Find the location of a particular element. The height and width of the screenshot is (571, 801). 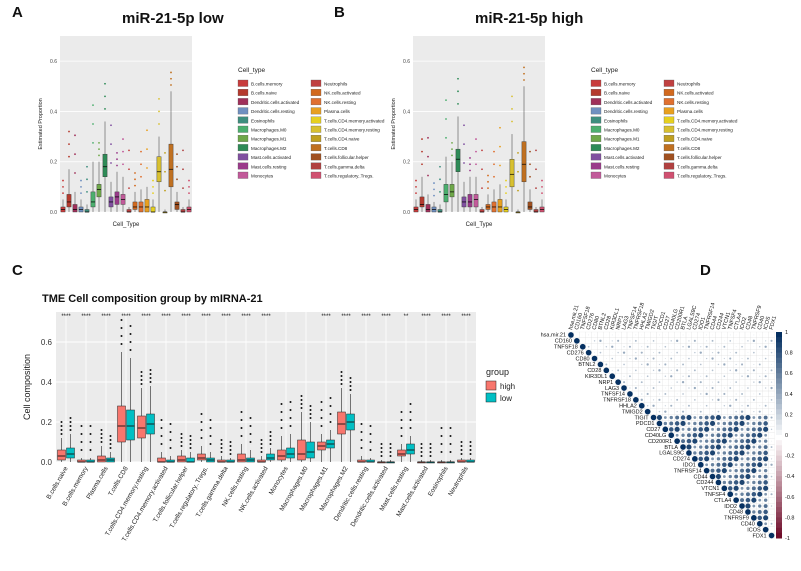

colorbar-tick-label: 0.2 is located at coordinates (789, 415).